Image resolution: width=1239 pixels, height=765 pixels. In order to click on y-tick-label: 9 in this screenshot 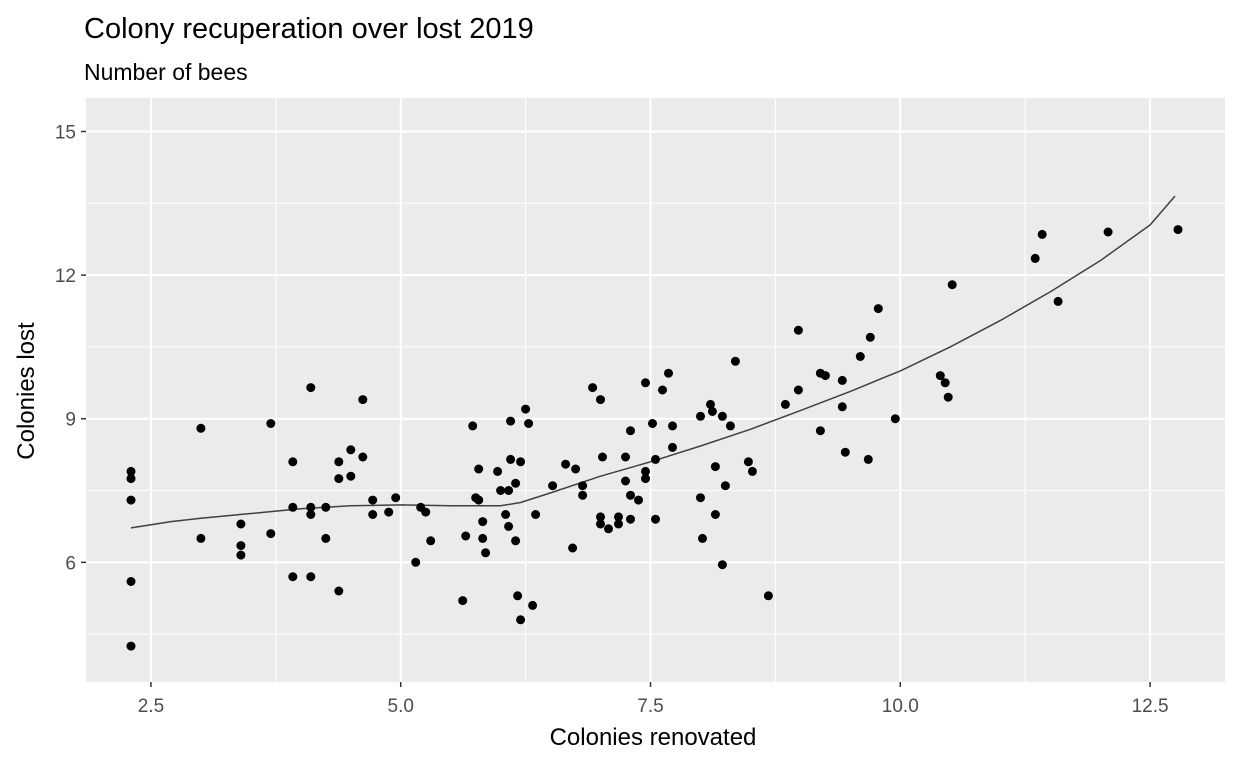, I will do `click(70, 420)`.